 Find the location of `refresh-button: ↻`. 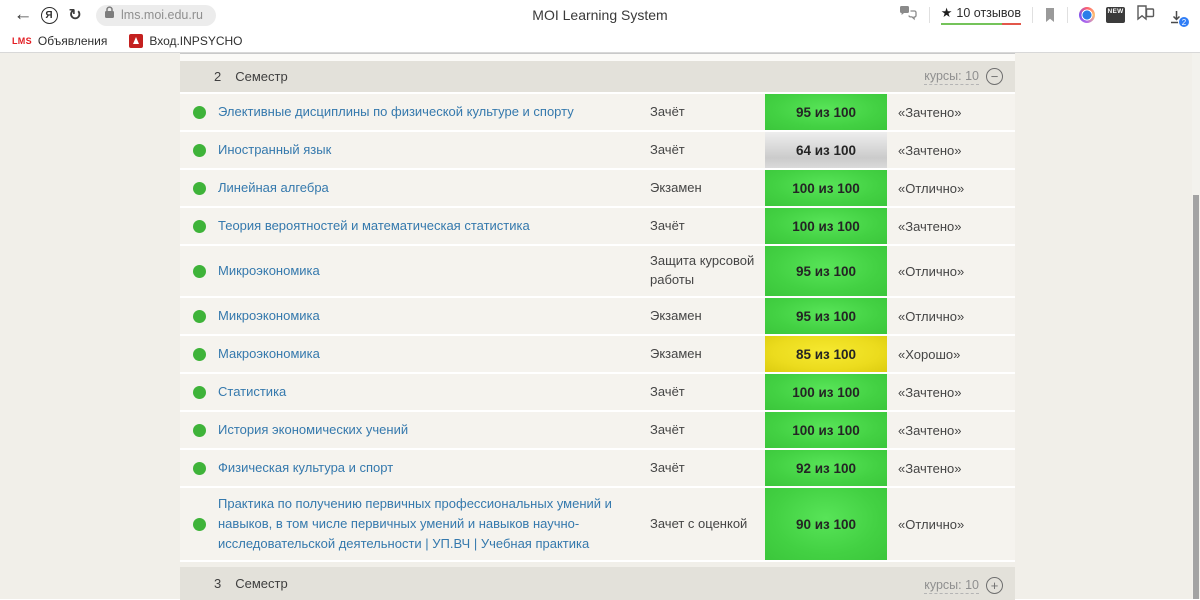

refresh-button: ↻ is located at coordinates (75, 15).